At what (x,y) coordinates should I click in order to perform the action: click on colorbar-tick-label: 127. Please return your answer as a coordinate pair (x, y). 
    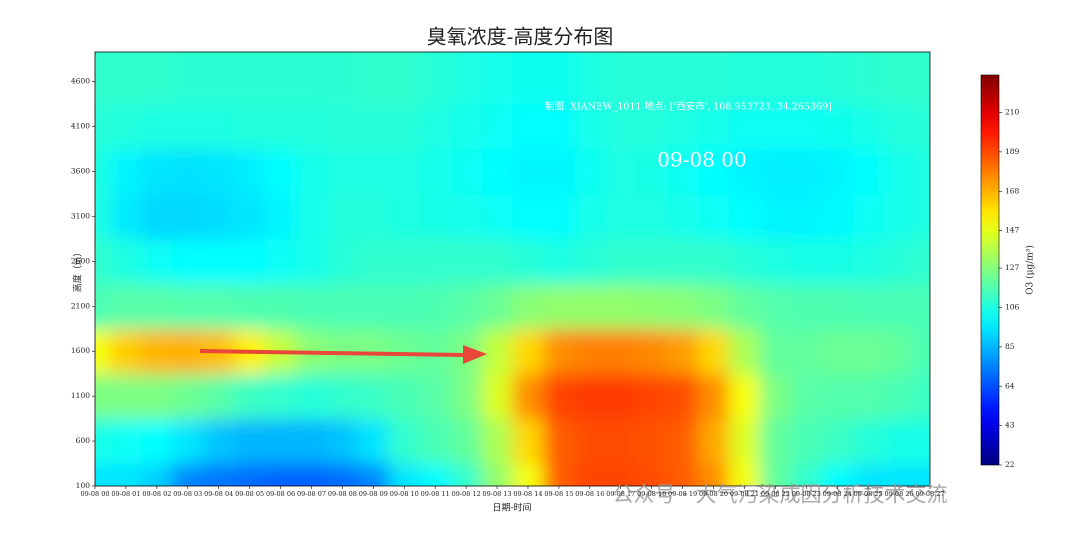
    Looking at the image, I should click on (1012, 267).